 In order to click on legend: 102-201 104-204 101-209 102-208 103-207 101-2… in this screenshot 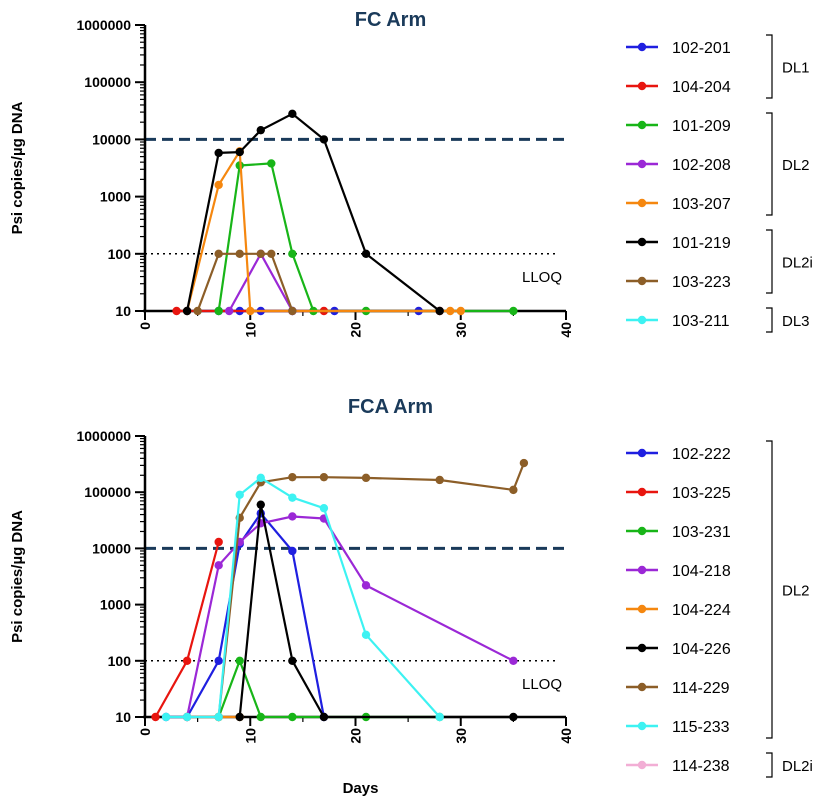, I will do `click(719, 183)`.